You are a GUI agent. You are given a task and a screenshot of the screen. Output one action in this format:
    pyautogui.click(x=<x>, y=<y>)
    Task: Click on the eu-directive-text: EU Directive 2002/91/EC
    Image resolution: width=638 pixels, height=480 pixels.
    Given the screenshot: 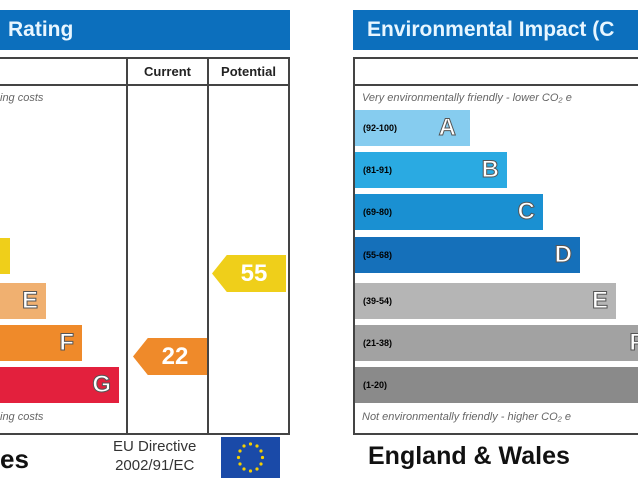 What is the action you would take?
    pyautogui.click(x=154, y=456)
    